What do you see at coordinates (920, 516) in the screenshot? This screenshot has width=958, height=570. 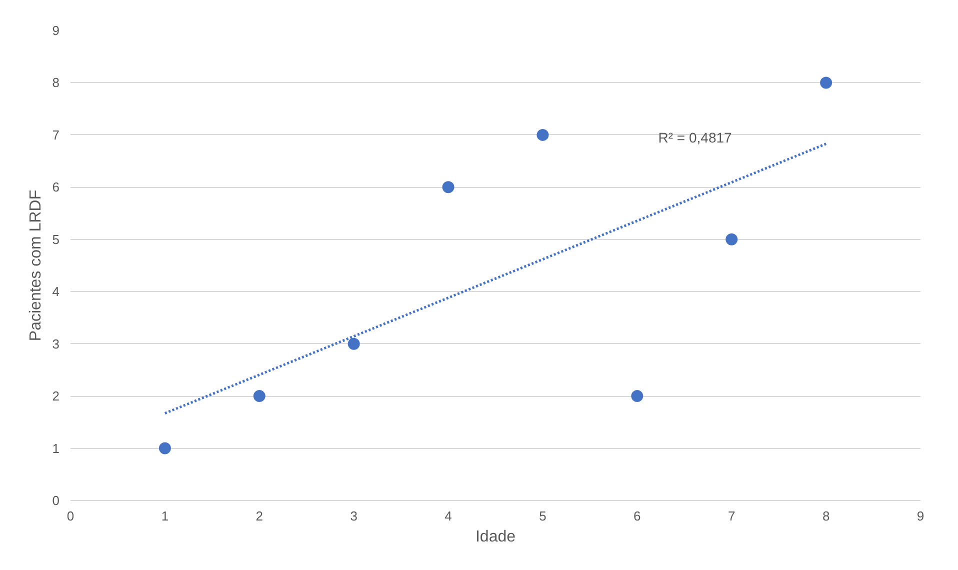 I see `x-tick-label: 9` at bounding box center [920, 516].